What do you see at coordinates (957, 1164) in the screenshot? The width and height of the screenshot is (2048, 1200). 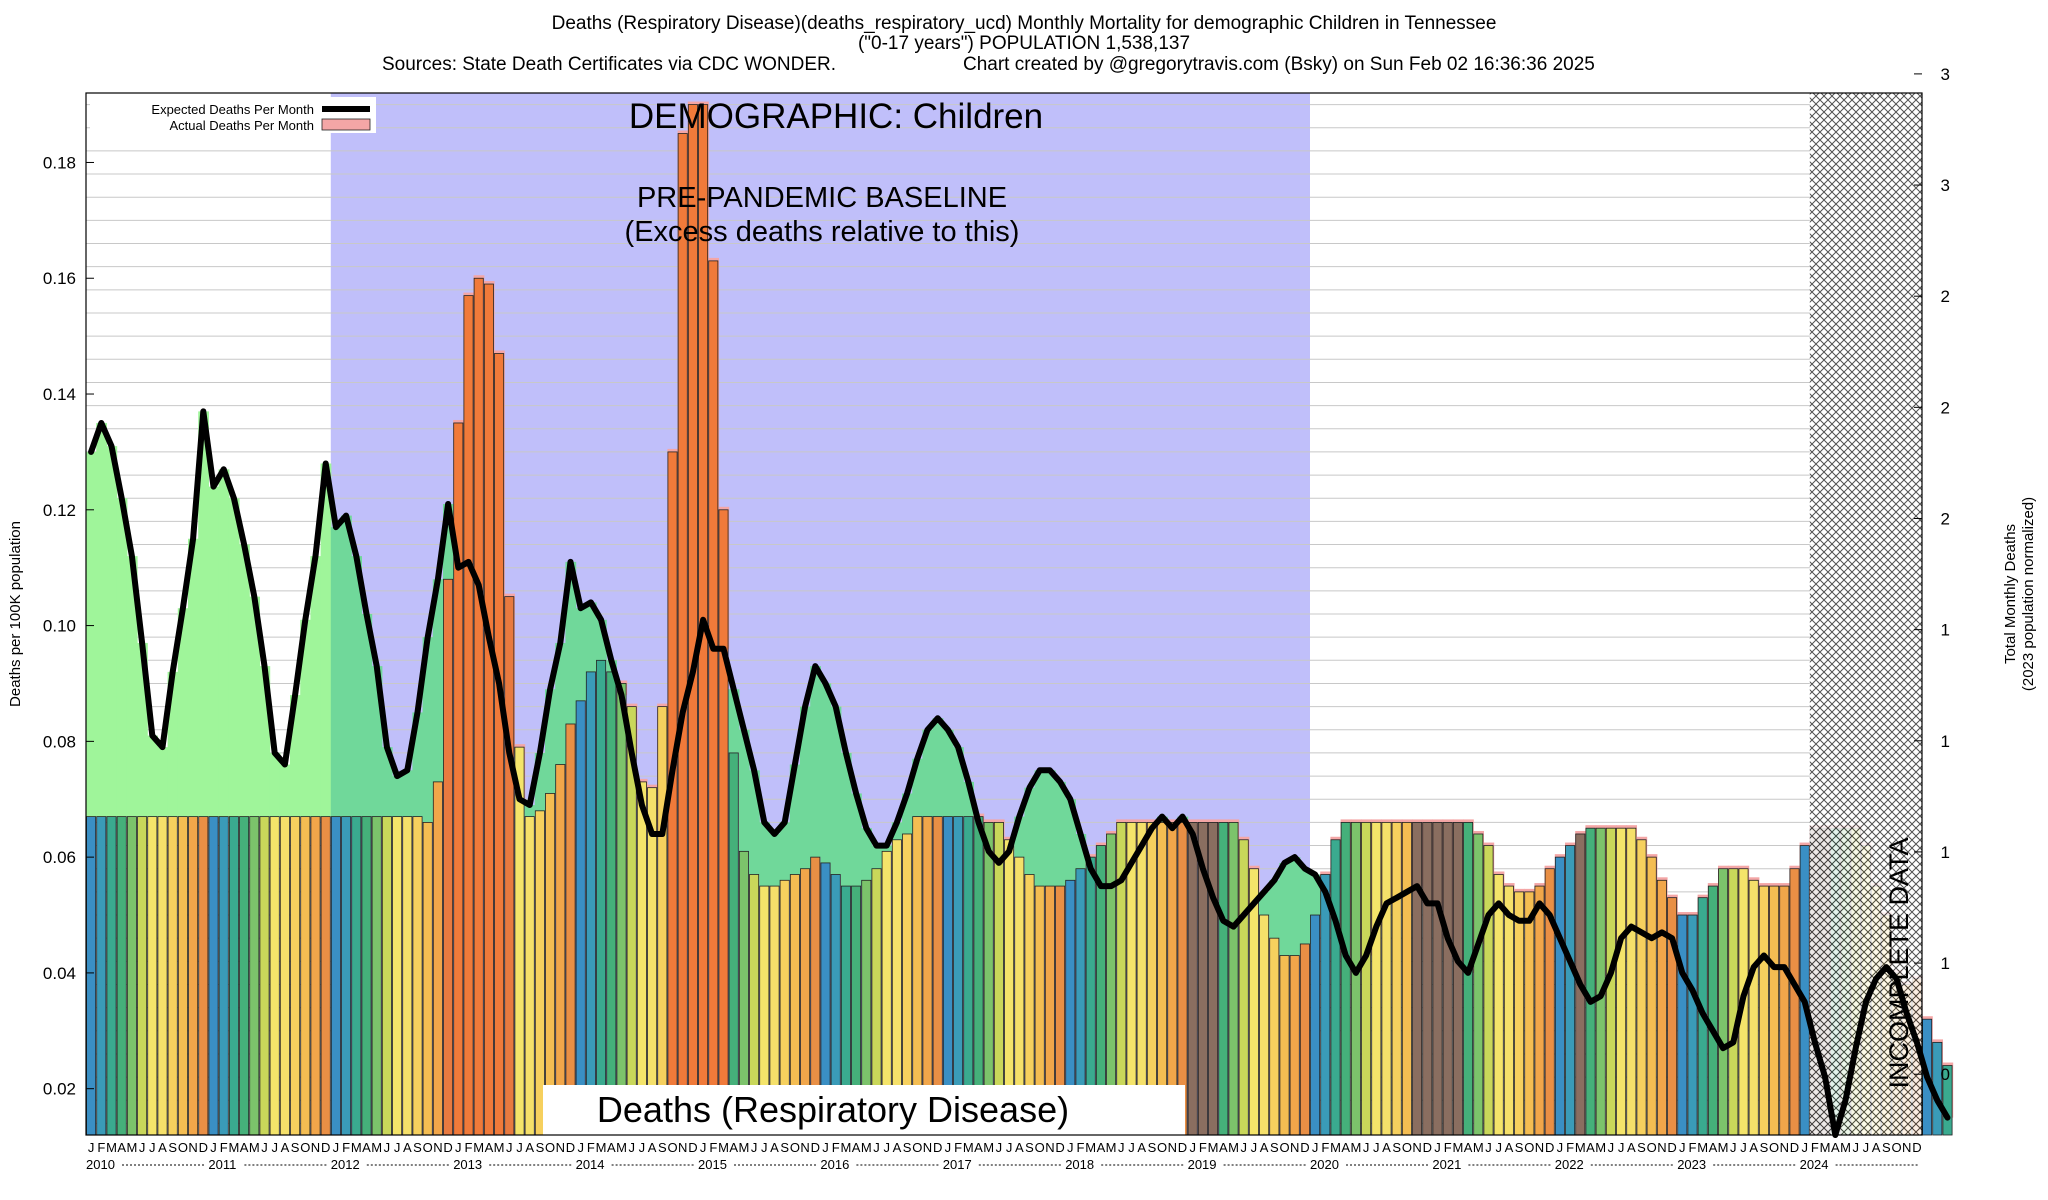 I see `year-tick-label: 2017` at bounding box center [957, 1164].